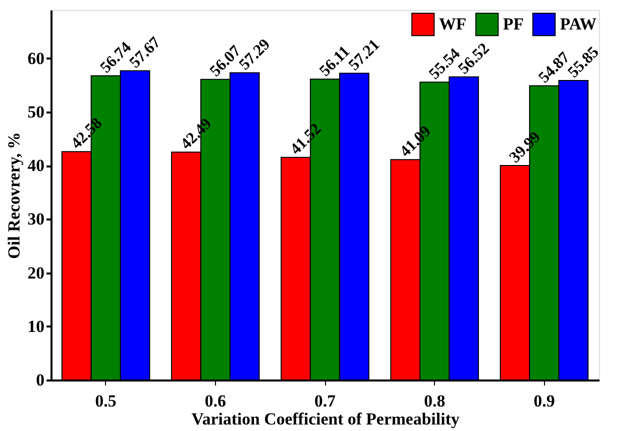 This screenshot has height=431, width=622. Describe the element at coordinates (452, 24) in the screenshot. I see `legend-label: WF` at that location.